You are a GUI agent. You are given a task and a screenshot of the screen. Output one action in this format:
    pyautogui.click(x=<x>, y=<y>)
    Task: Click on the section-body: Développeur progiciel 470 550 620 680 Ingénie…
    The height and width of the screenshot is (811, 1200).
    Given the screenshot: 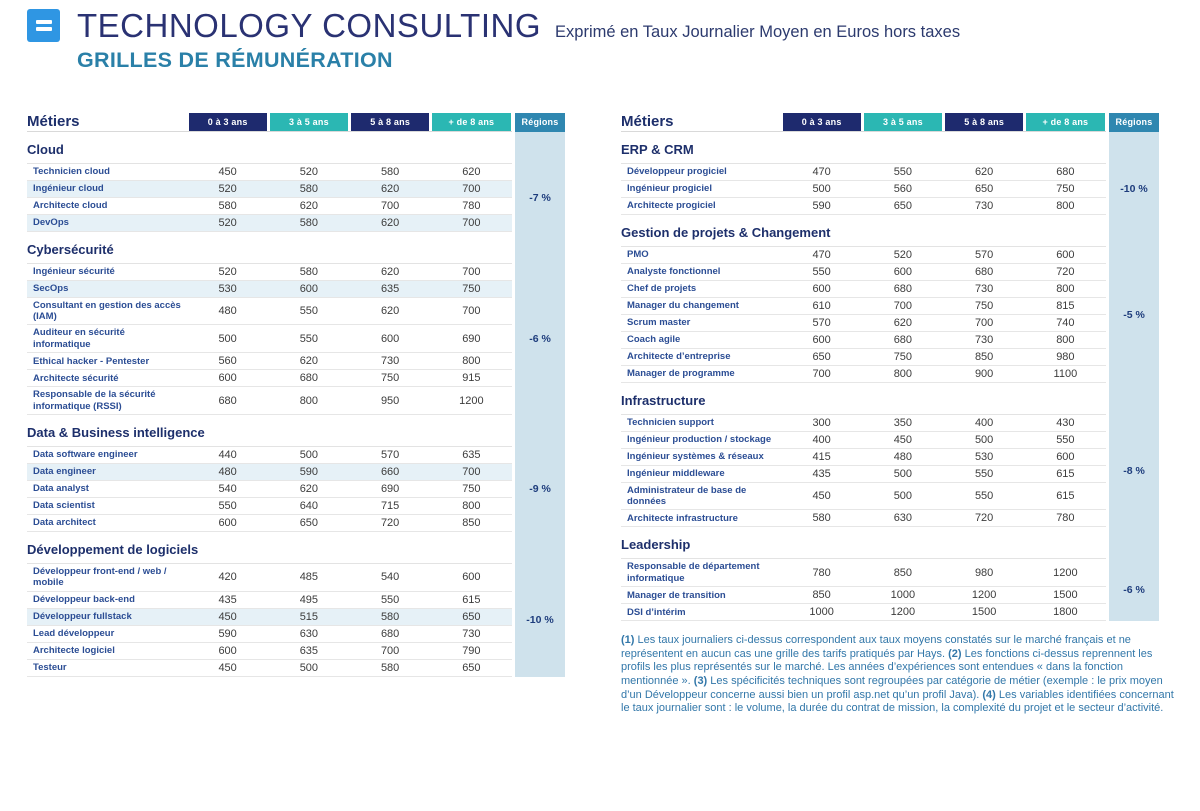 What is the action you would take?
    pyautogui.click(x=890, y=189)
    